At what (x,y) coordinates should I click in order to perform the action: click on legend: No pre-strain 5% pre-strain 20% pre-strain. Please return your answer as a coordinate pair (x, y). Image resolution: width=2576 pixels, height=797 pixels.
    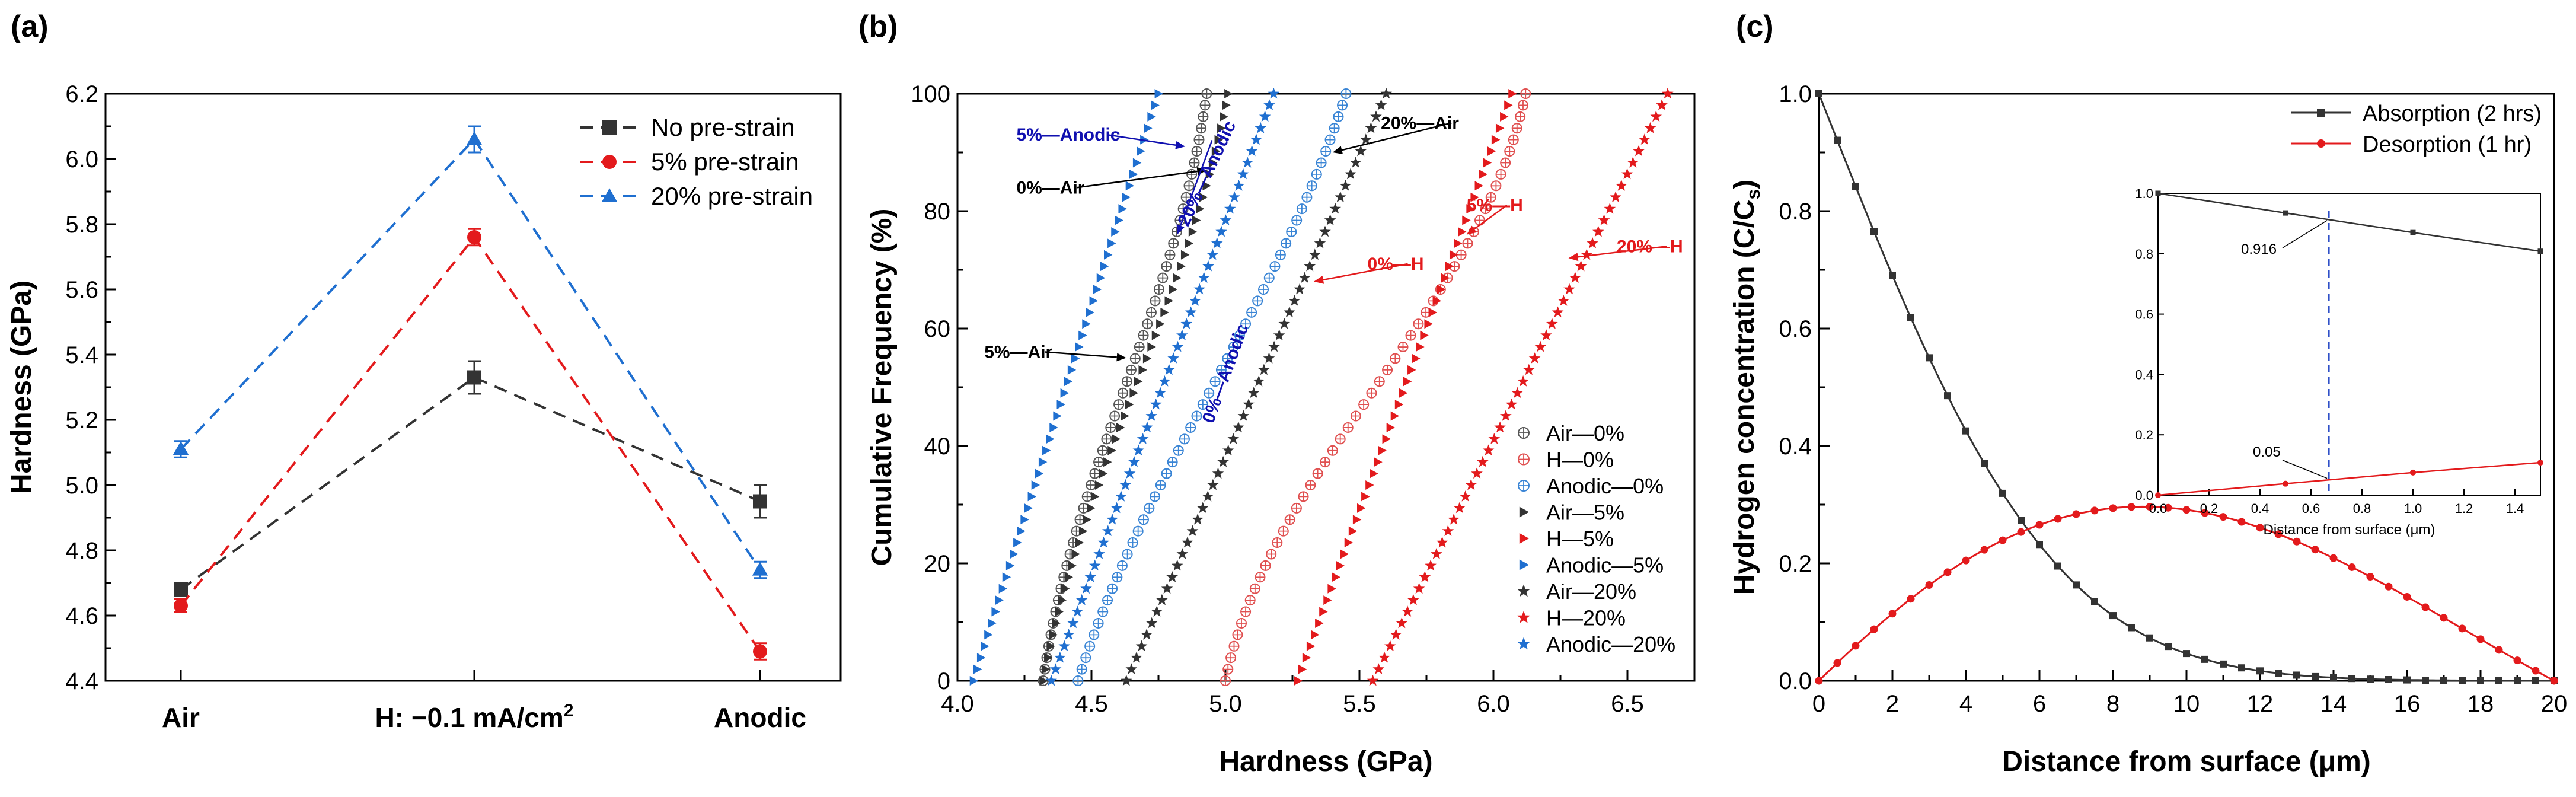
    Looking at the image, I should click on (696, 161).